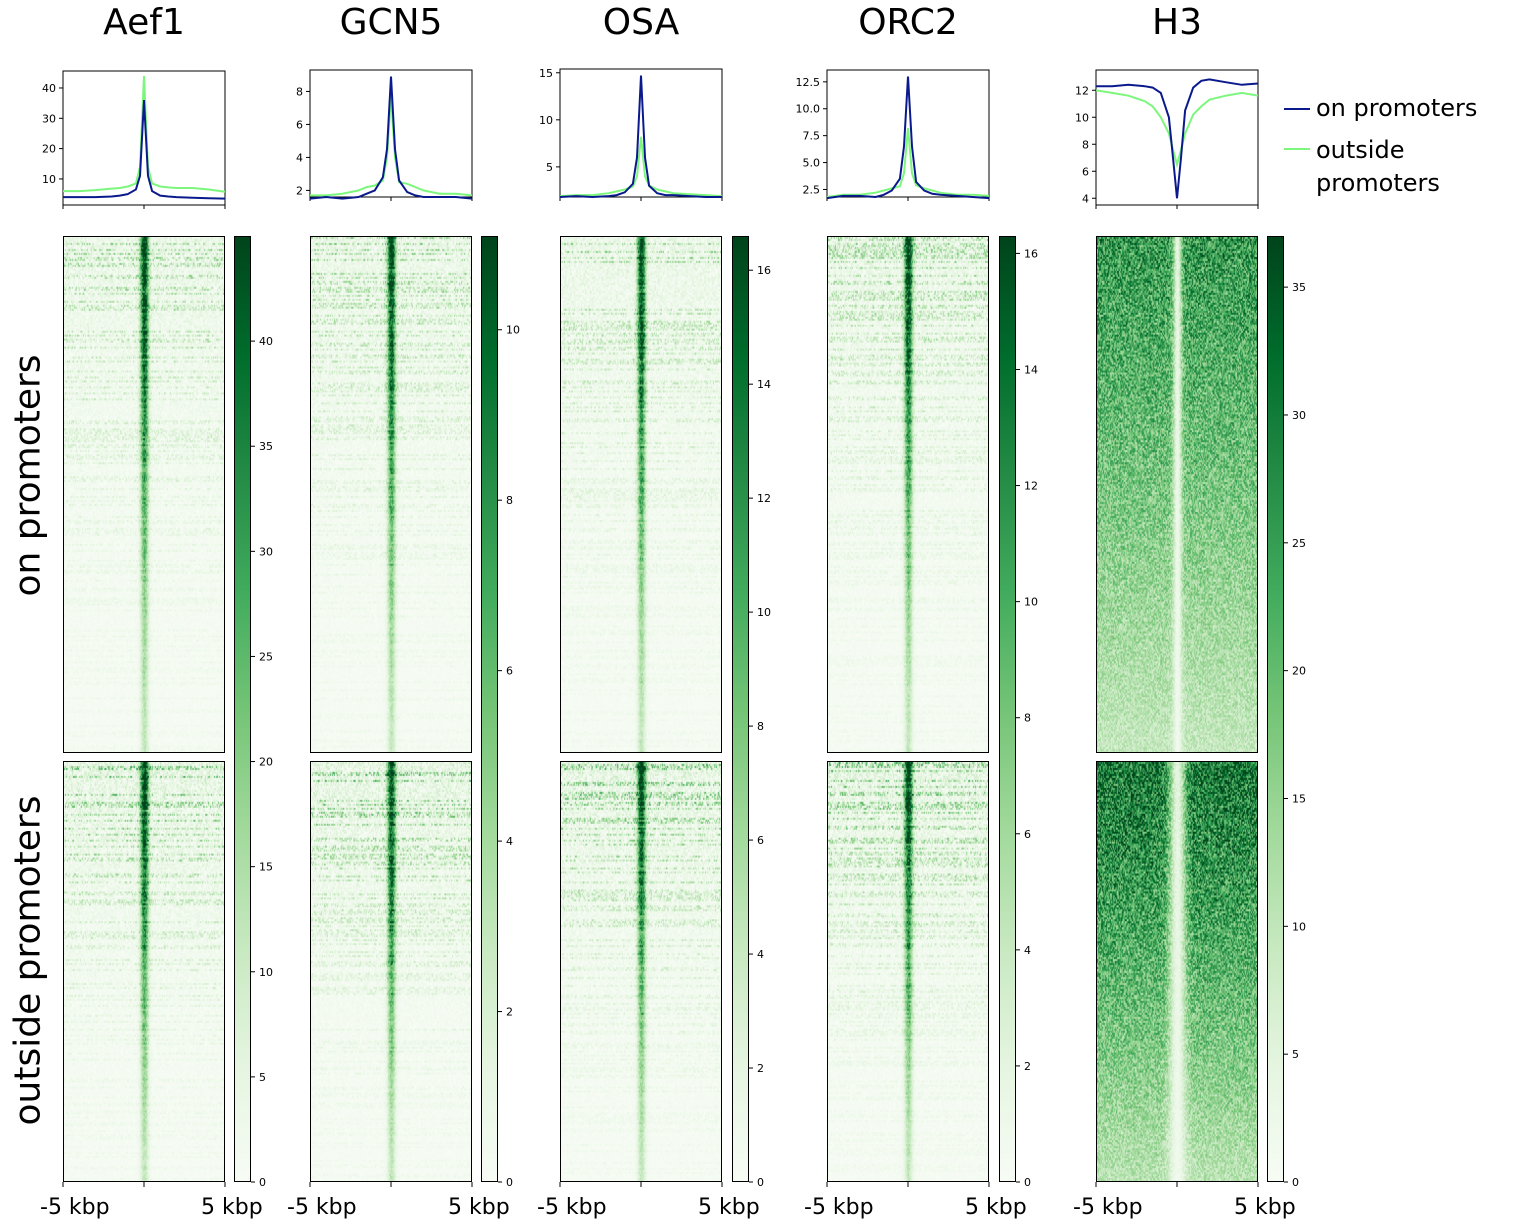 This screenshot has width=1540, height=1228. Describe the element at coordinates (812, 136) in the screenshot. I see `y-tick-label: 7.5` at that location.